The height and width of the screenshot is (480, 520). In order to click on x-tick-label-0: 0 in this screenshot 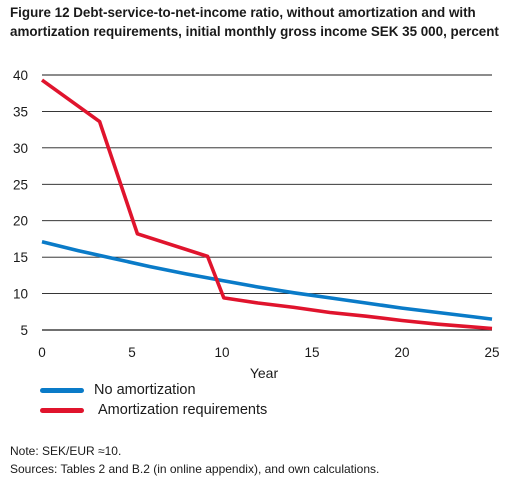, I will do `click(42, 352)`.